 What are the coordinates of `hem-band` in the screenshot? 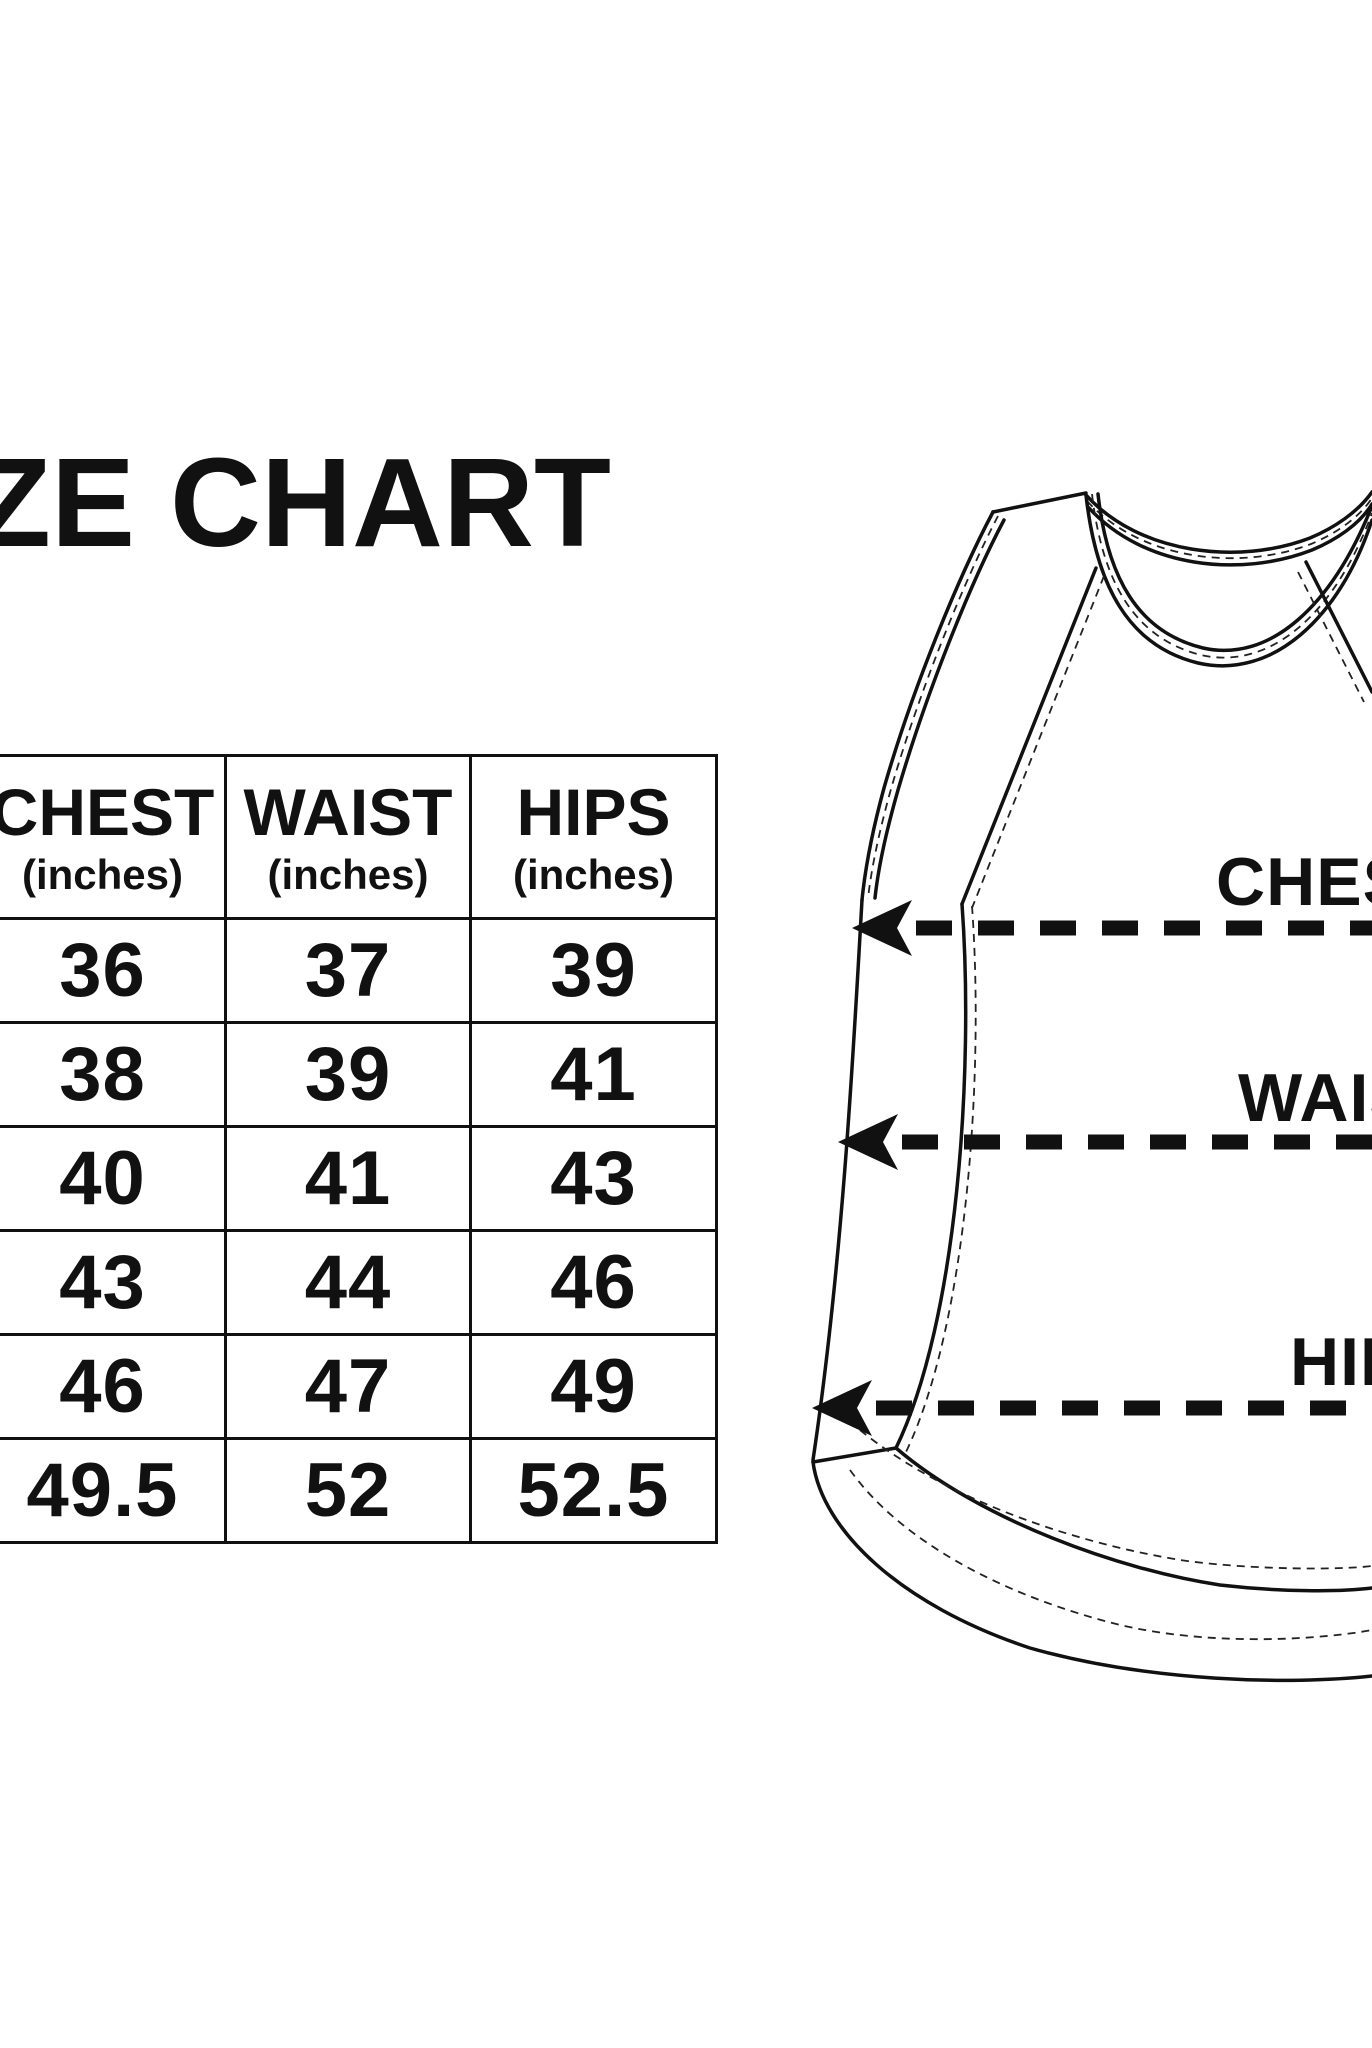 It's located at (1091, 1556).